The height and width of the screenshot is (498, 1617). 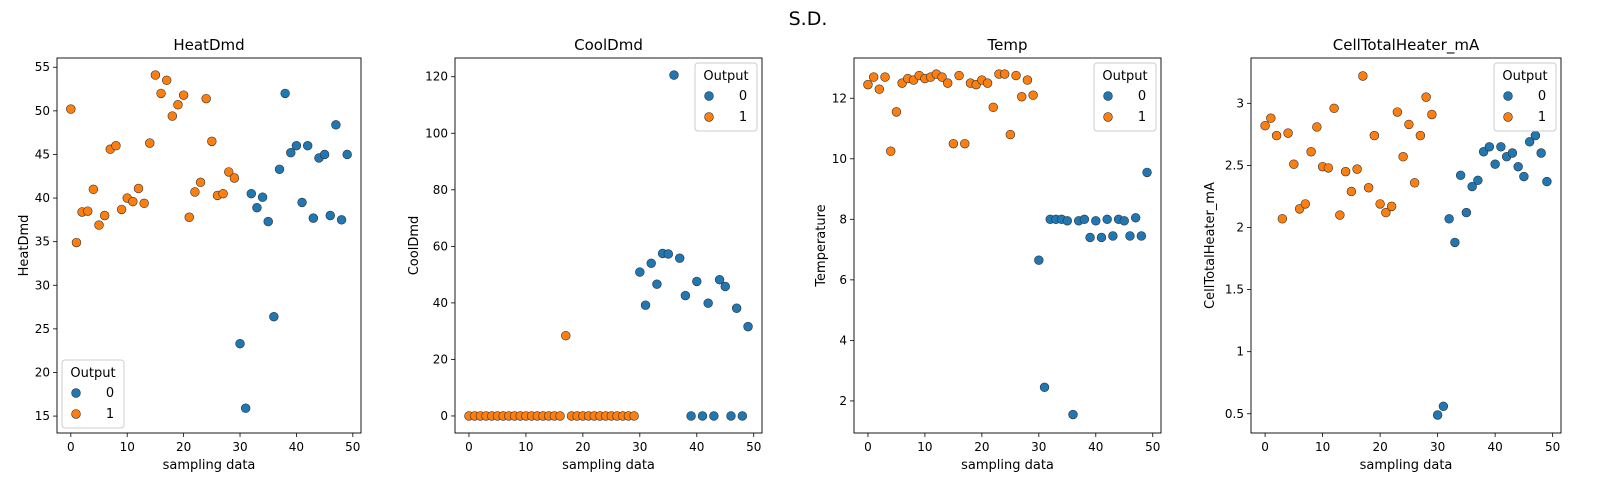 I want to click on y-axis-label: Temperature, so click(x=821, y=245).